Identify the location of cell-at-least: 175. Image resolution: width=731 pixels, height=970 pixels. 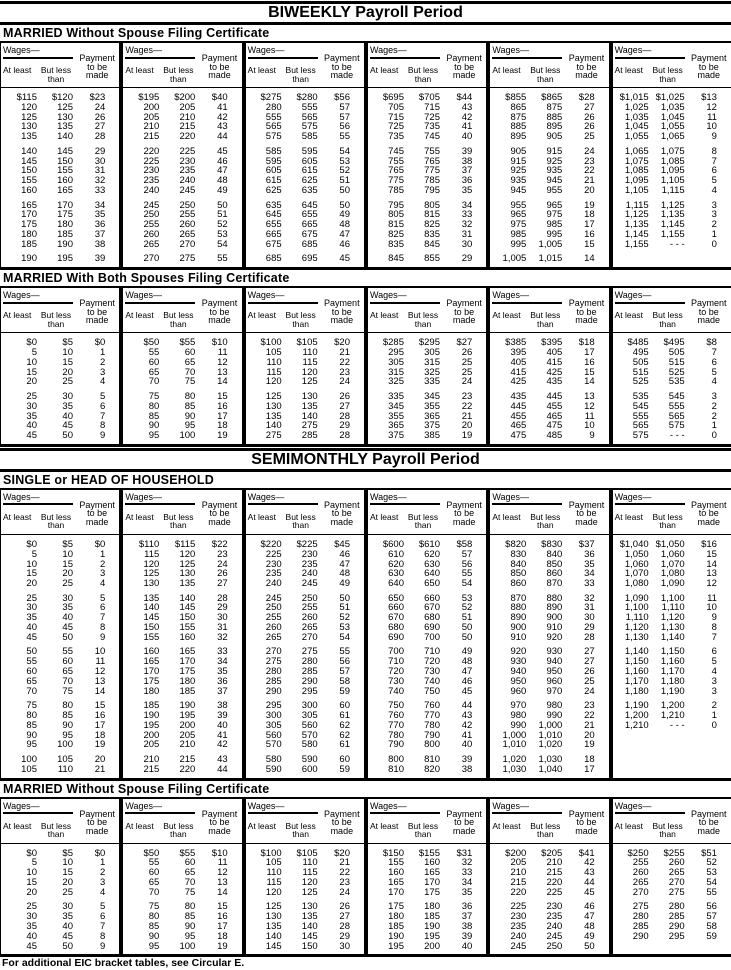
(396, 907).